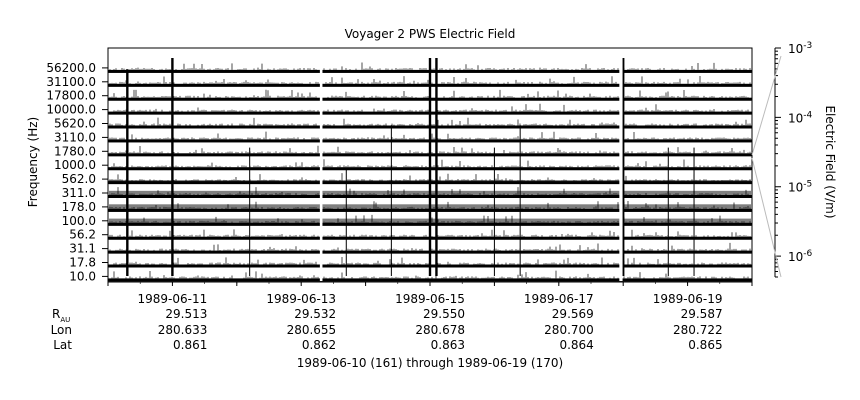 This screenshot has height=400, width=860. I want to click on ephemeris-value-lon: 280.633, so click(183, 330).